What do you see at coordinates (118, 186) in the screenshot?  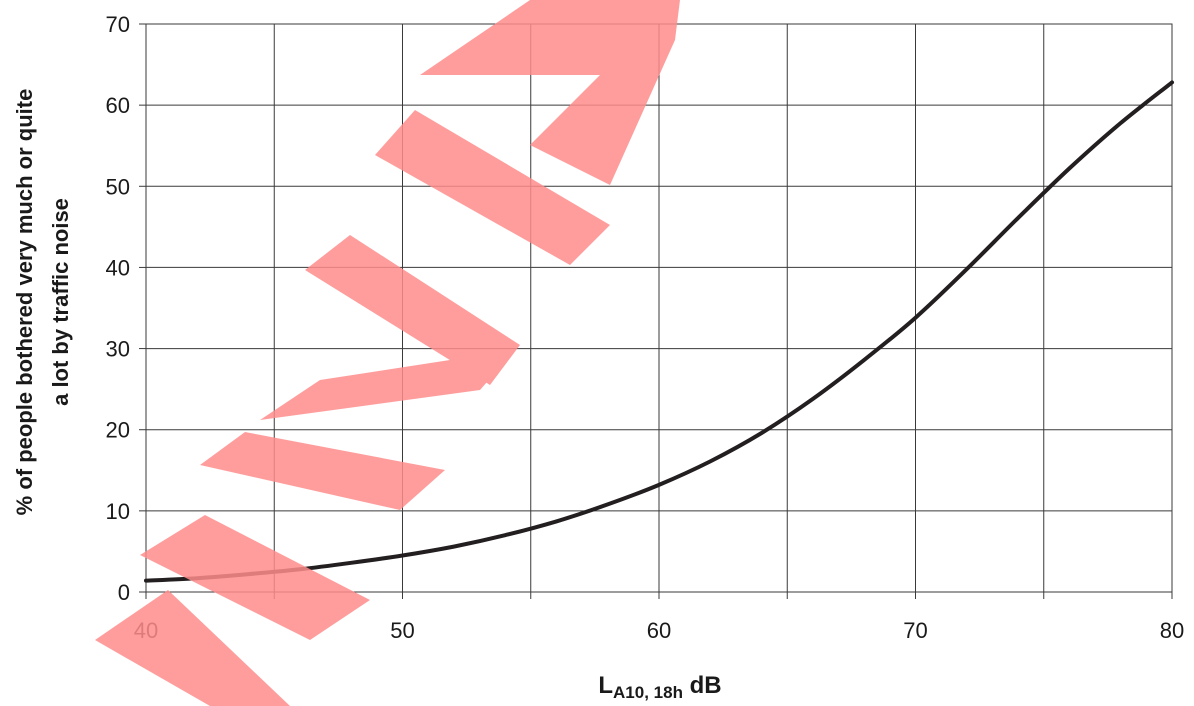 I see `y-tick-label: 50` at bounding box center [118, 186].